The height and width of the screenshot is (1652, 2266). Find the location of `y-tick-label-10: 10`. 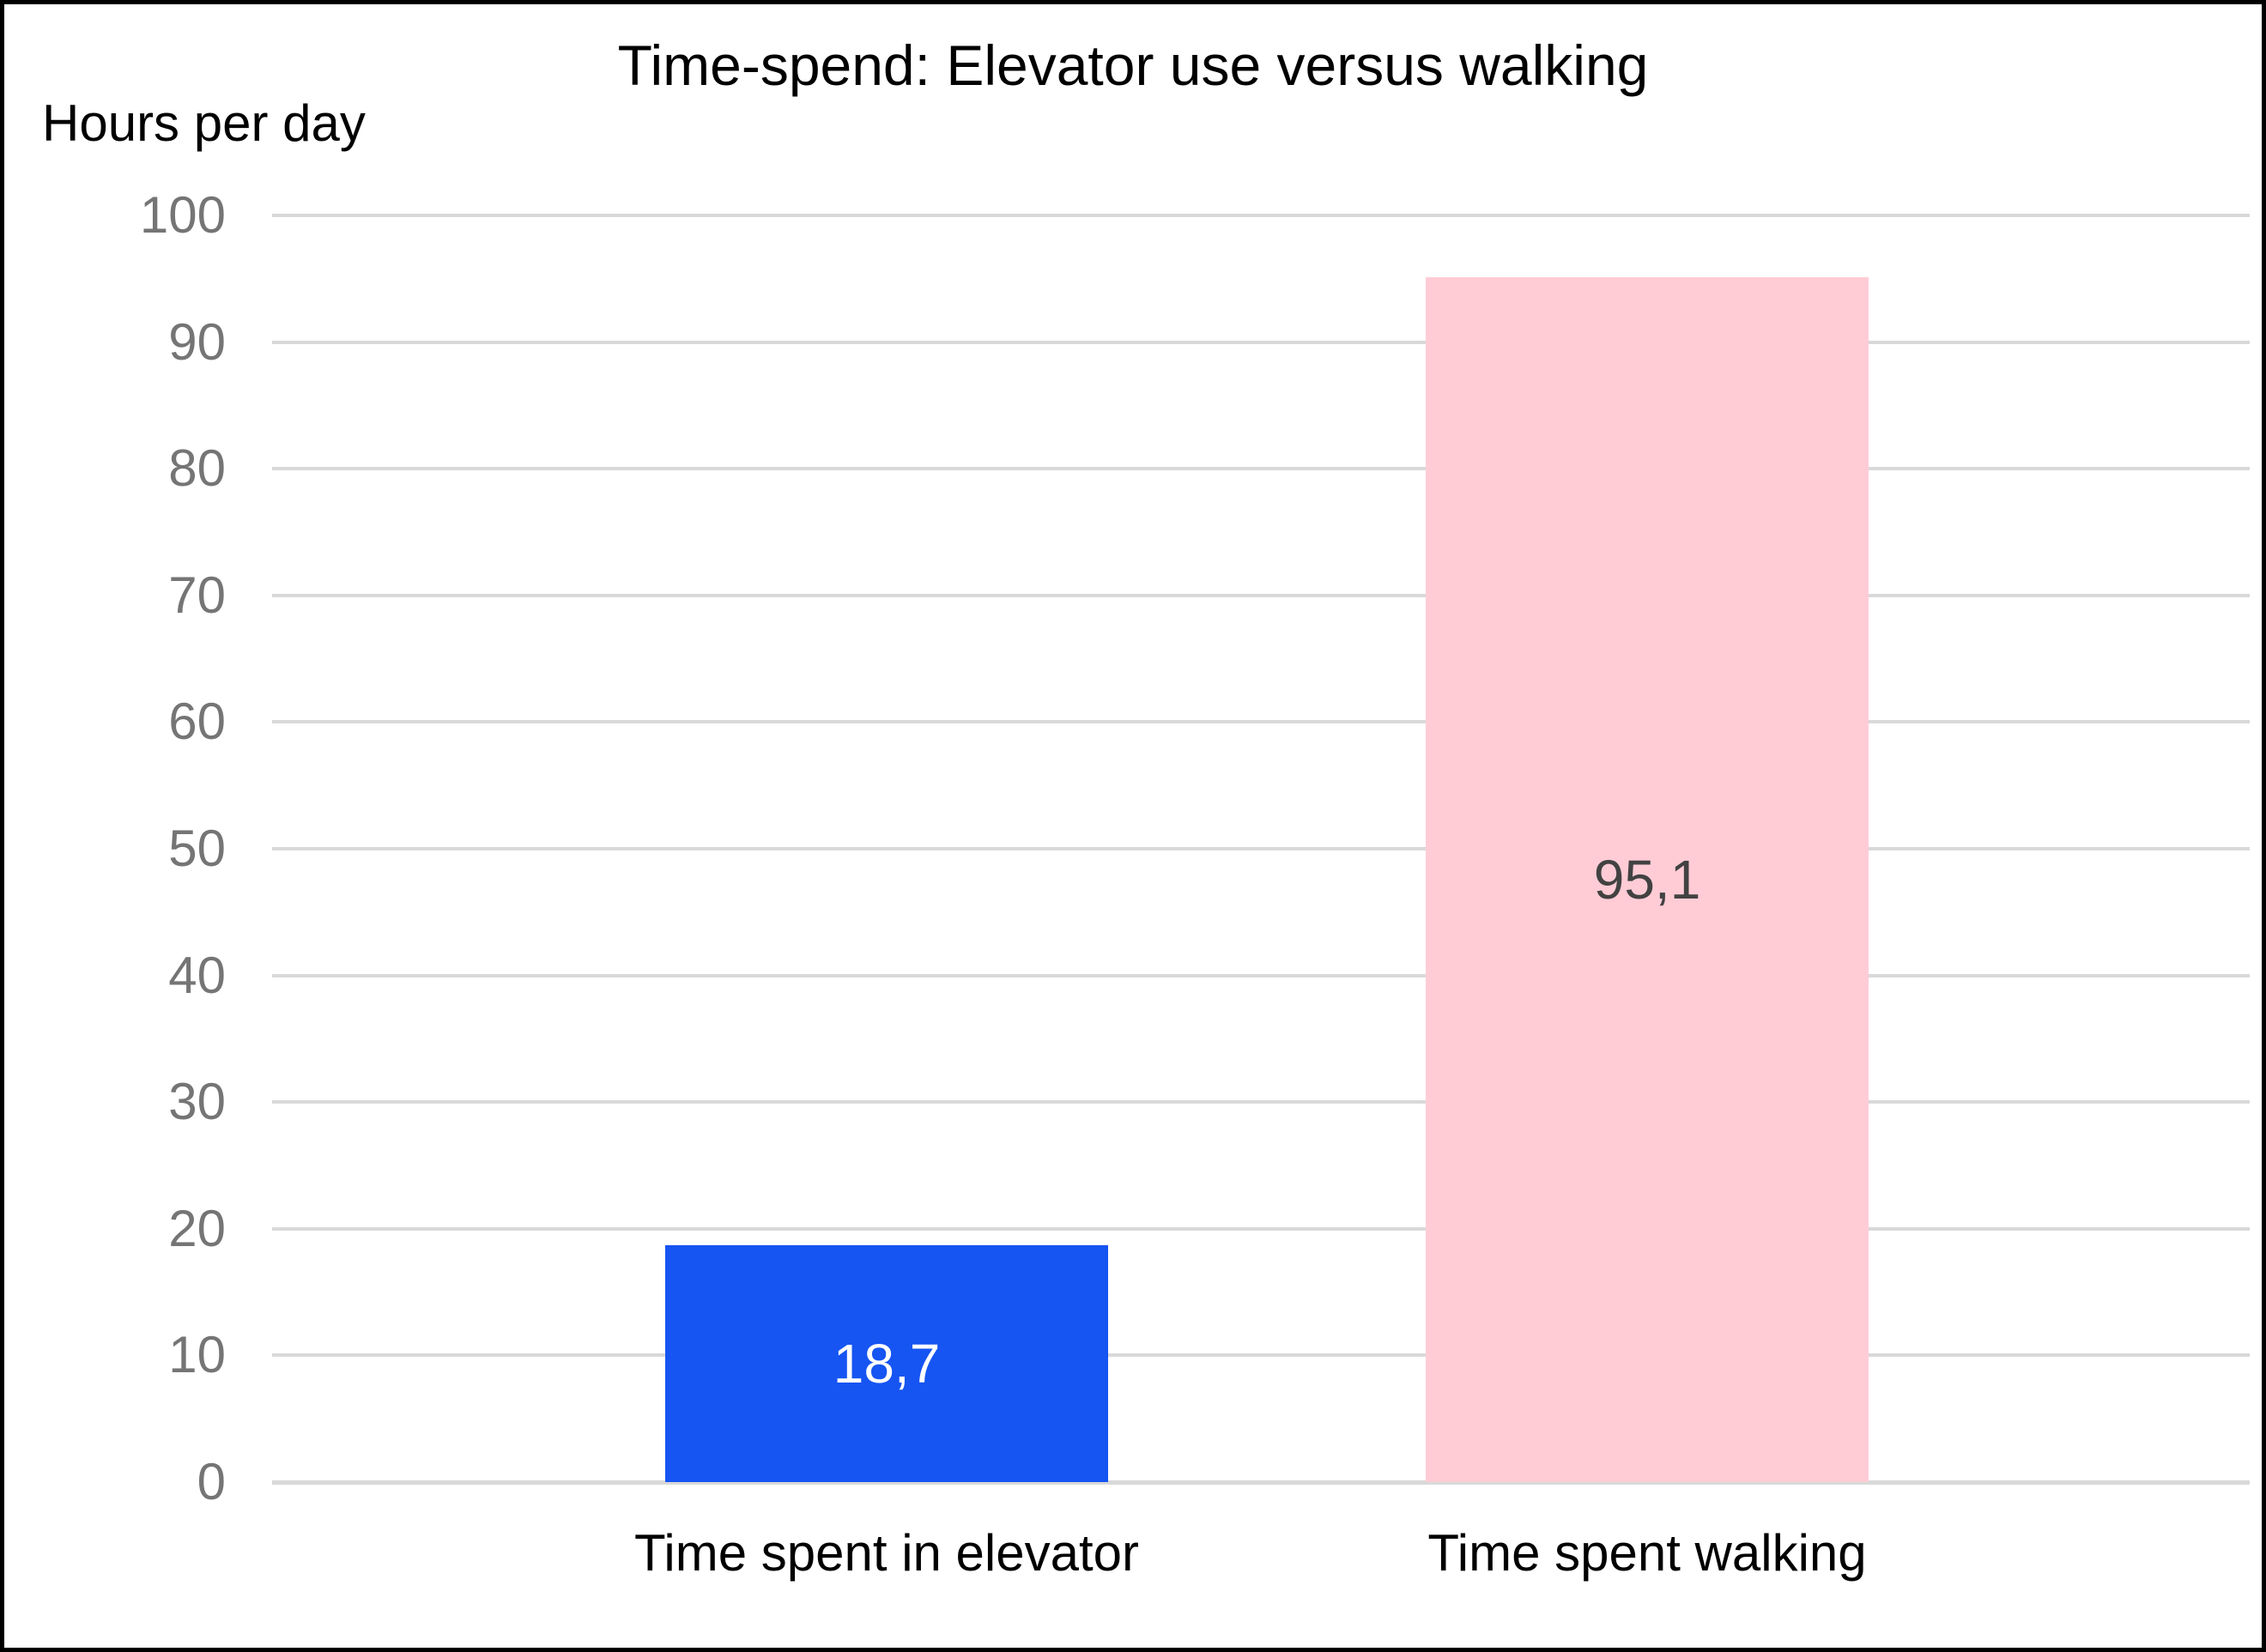

y-tick-label-10: 10 is located at coordinates (197, 1355).